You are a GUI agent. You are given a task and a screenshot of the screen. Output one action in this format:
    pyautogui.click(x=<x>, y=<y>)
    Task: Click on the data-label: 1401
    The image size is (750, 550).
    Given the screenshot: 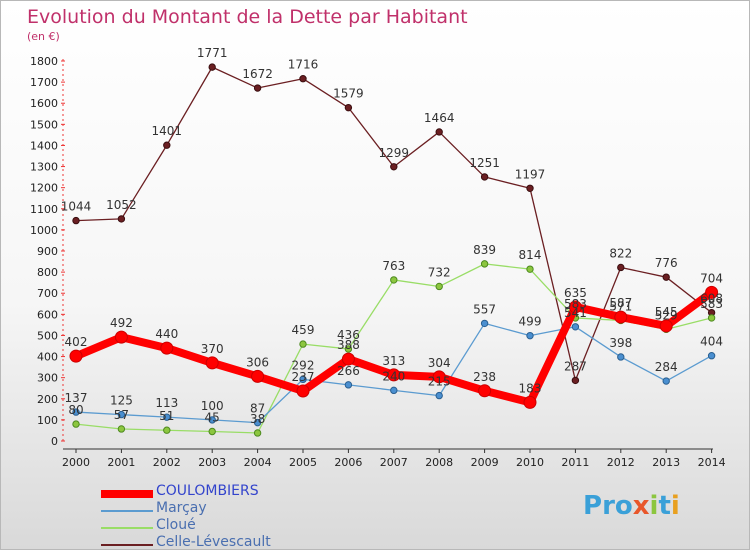 What is the action you would take?
    pyautogui.click(x=167, y=131)
    